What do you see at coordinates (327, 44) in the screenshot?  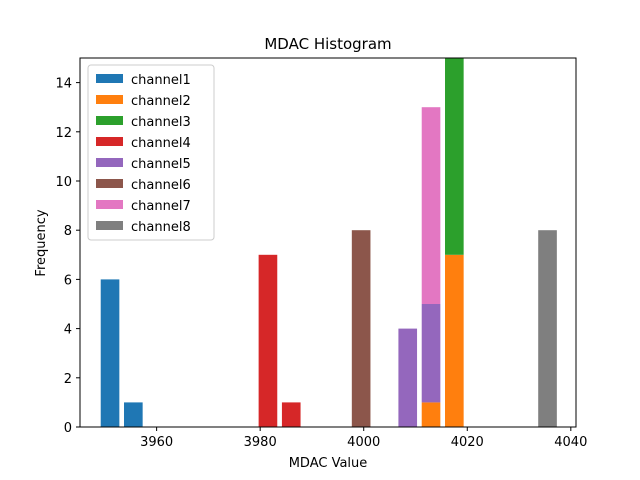 I see `chart-title: MDAC Histogram` at bounding box center [327, 44].